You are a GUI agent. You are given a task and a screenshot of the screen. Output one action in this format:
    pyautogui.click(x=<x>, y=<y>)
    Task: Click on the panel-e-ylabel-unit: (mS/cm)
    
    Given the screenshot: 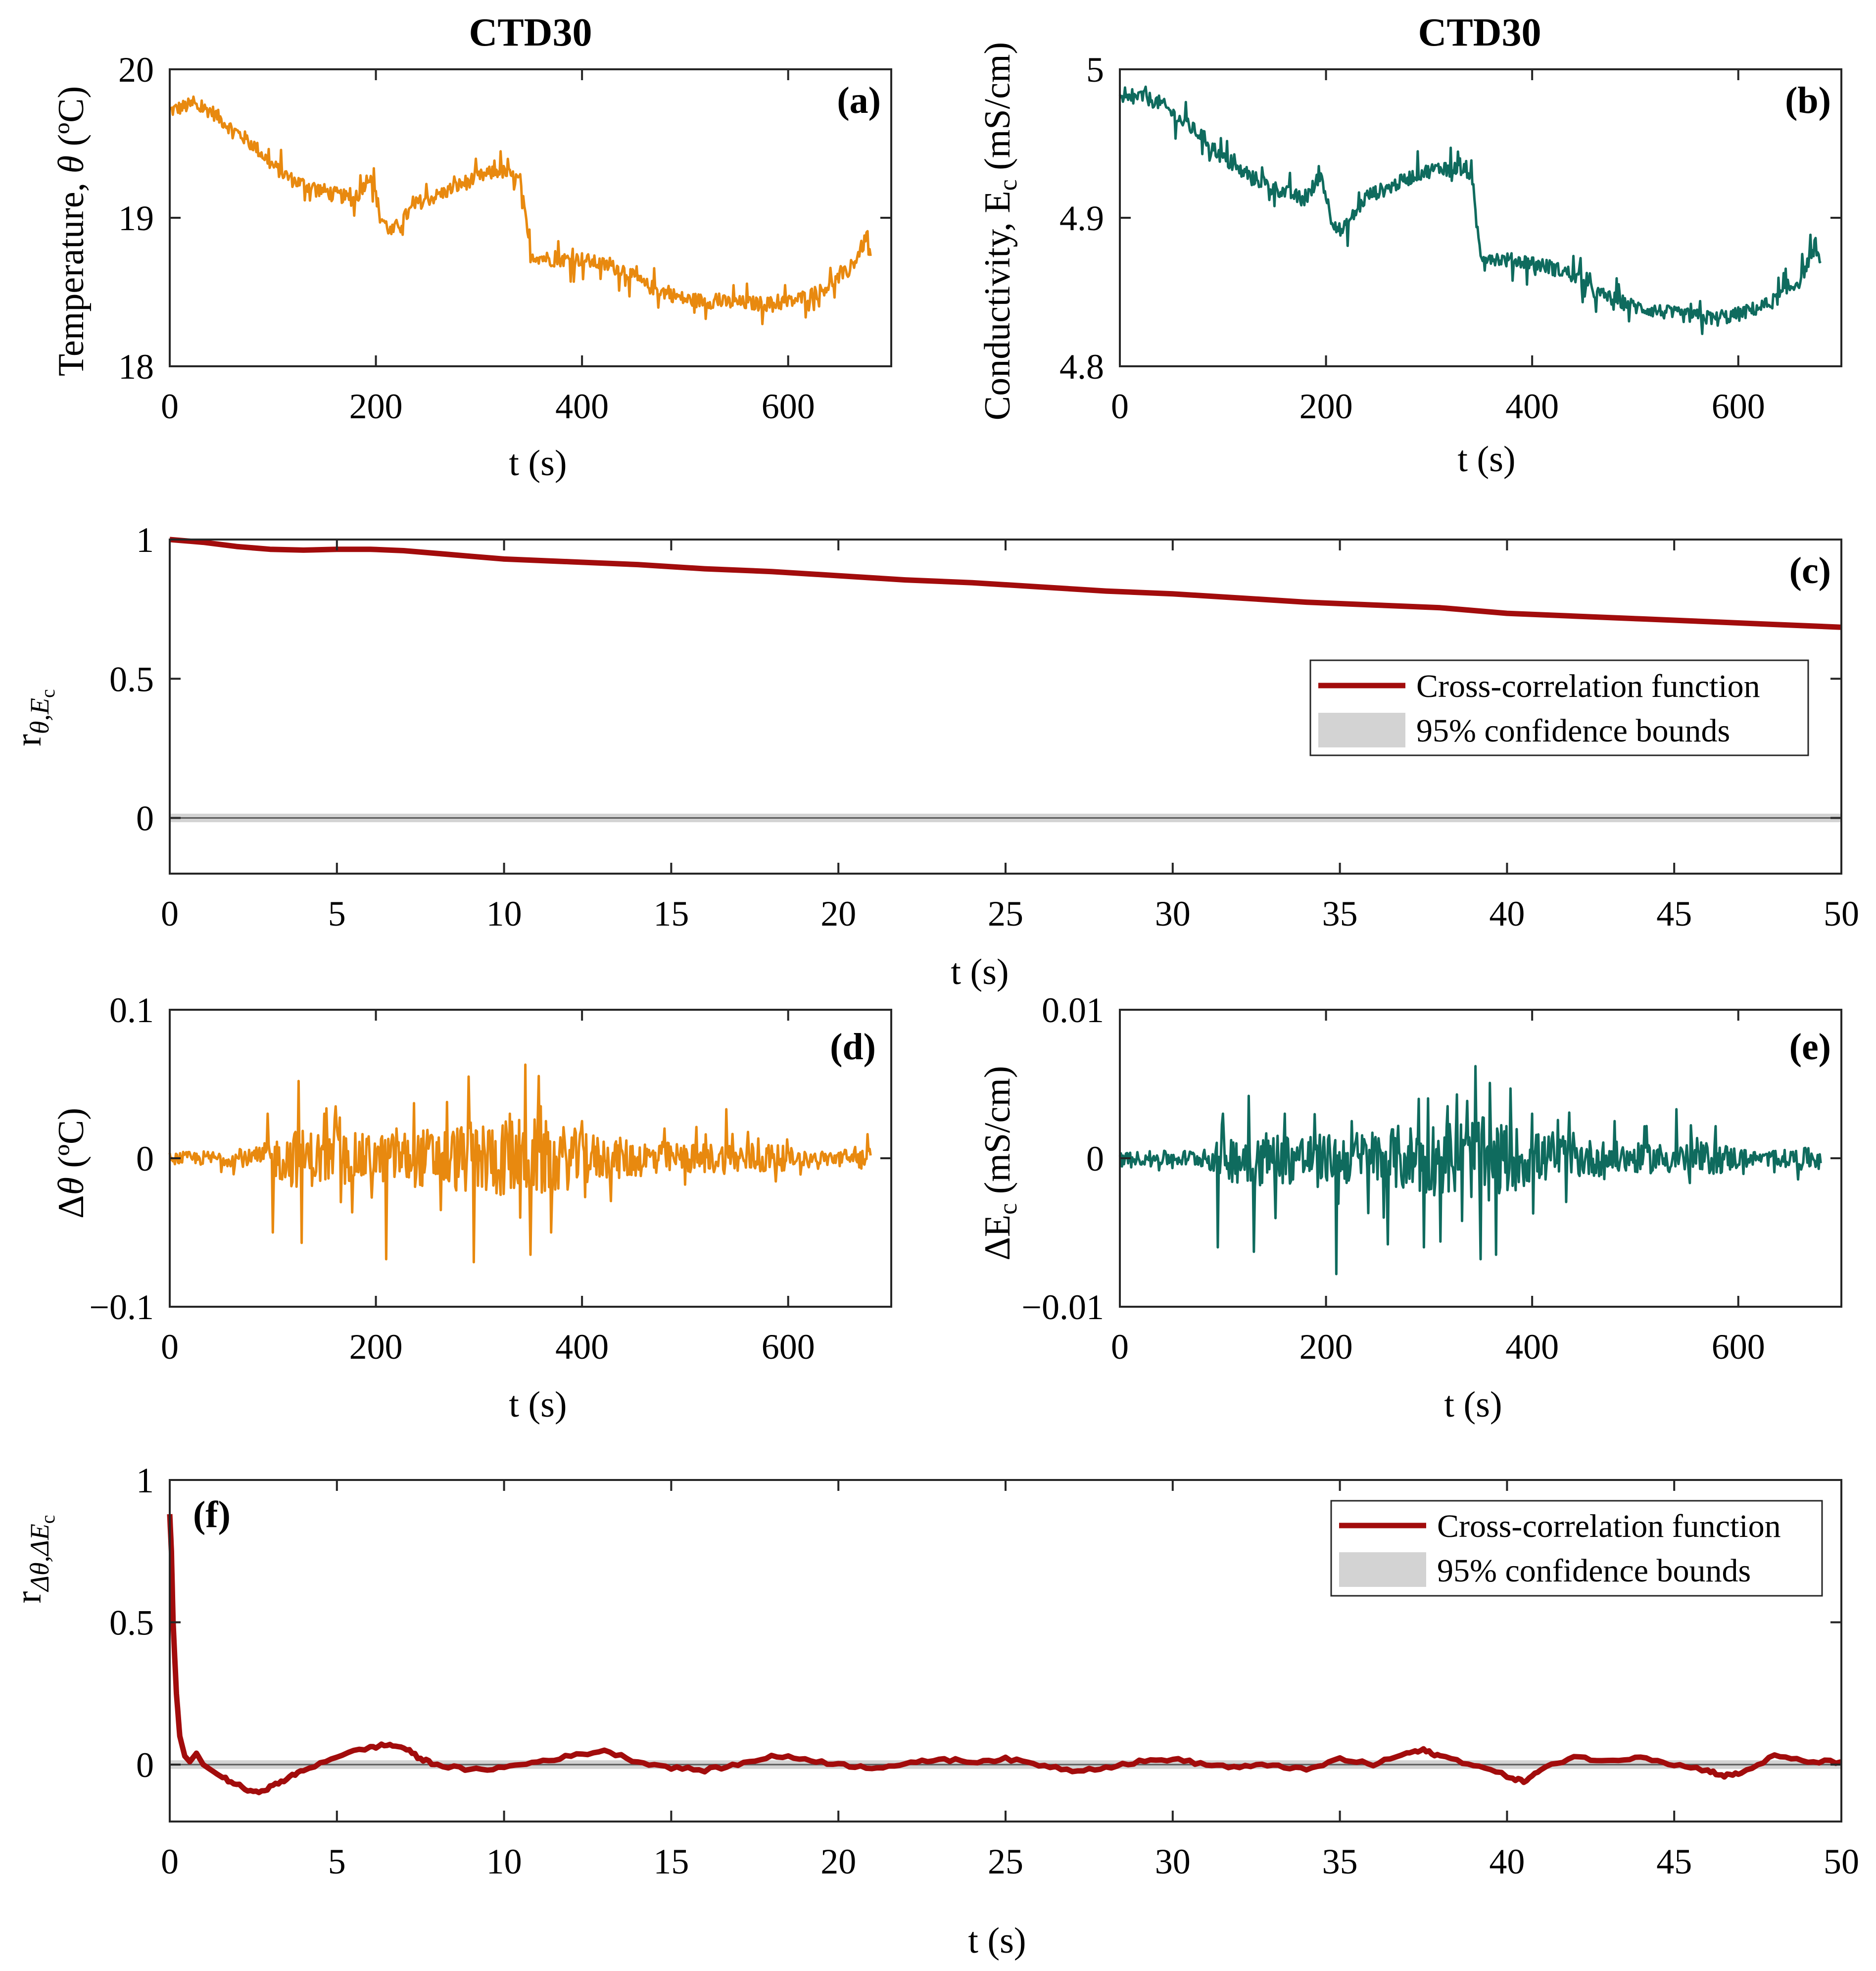 What is the action you would take?
    pyautogui.click(x=998, y=1134)
    